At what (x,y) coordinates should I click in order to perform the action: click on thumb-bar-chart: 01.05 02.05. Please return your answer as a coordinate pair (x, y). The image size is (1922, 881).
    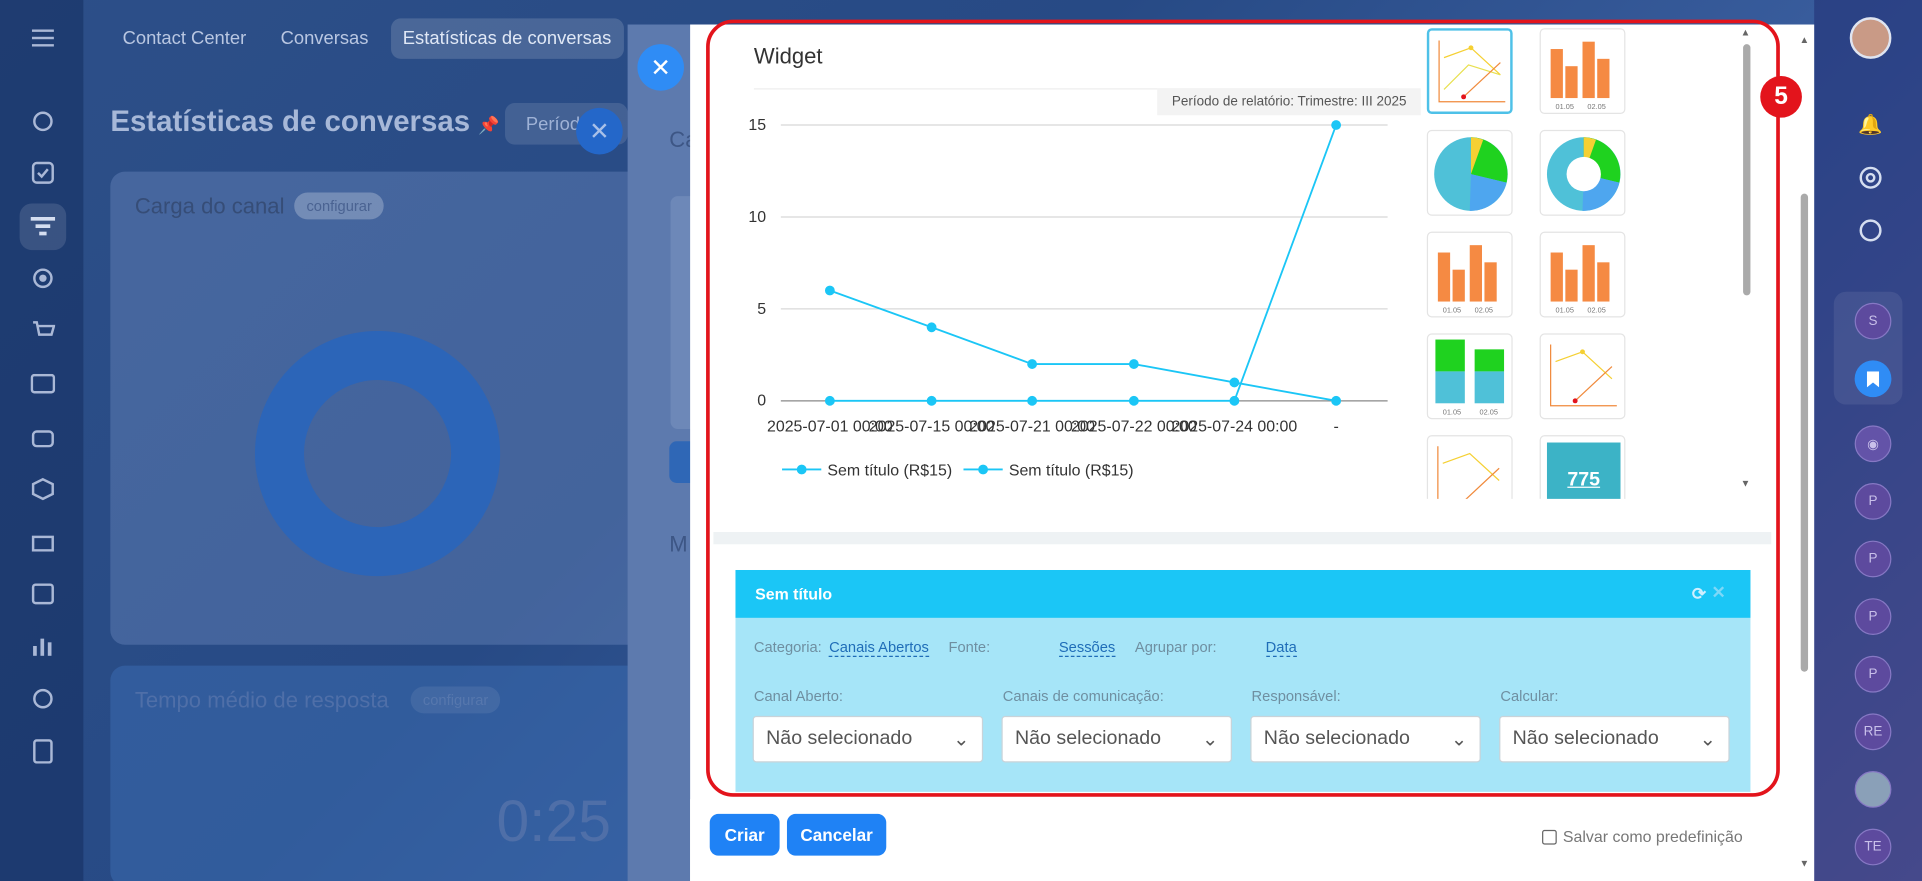
    Looking at the image, I should click on (1582, 71).